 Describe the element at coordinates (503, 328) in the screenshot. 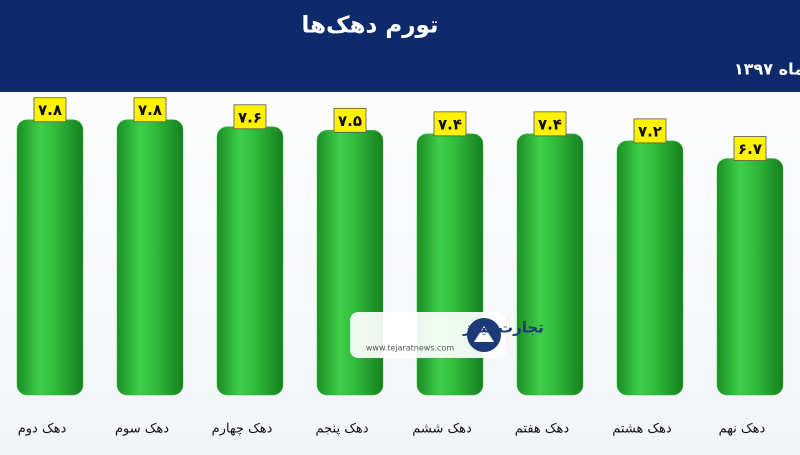

I see `watermark-name: تجارت نیوز` at that location.